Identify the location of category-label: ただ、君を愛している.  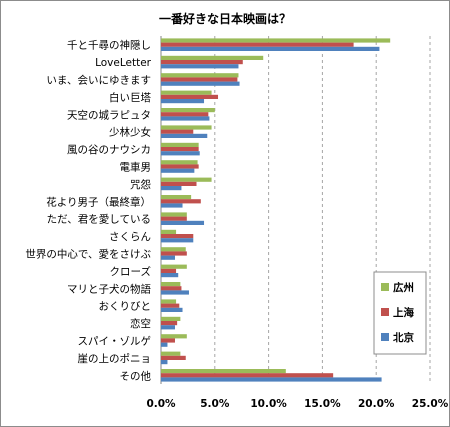
(99, 219).